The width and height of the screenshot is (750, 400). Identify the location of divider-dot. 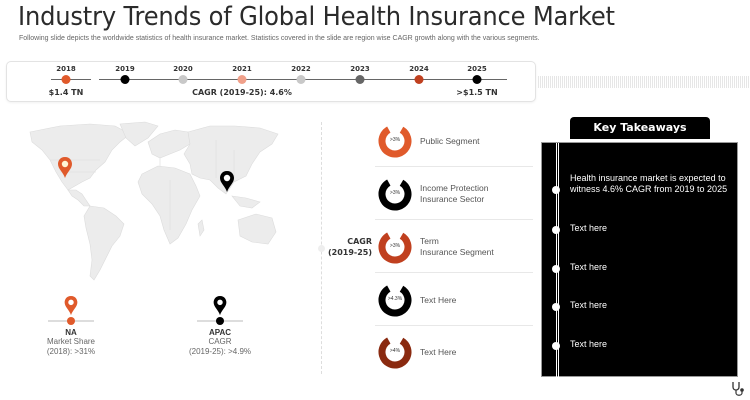
(321, 248).